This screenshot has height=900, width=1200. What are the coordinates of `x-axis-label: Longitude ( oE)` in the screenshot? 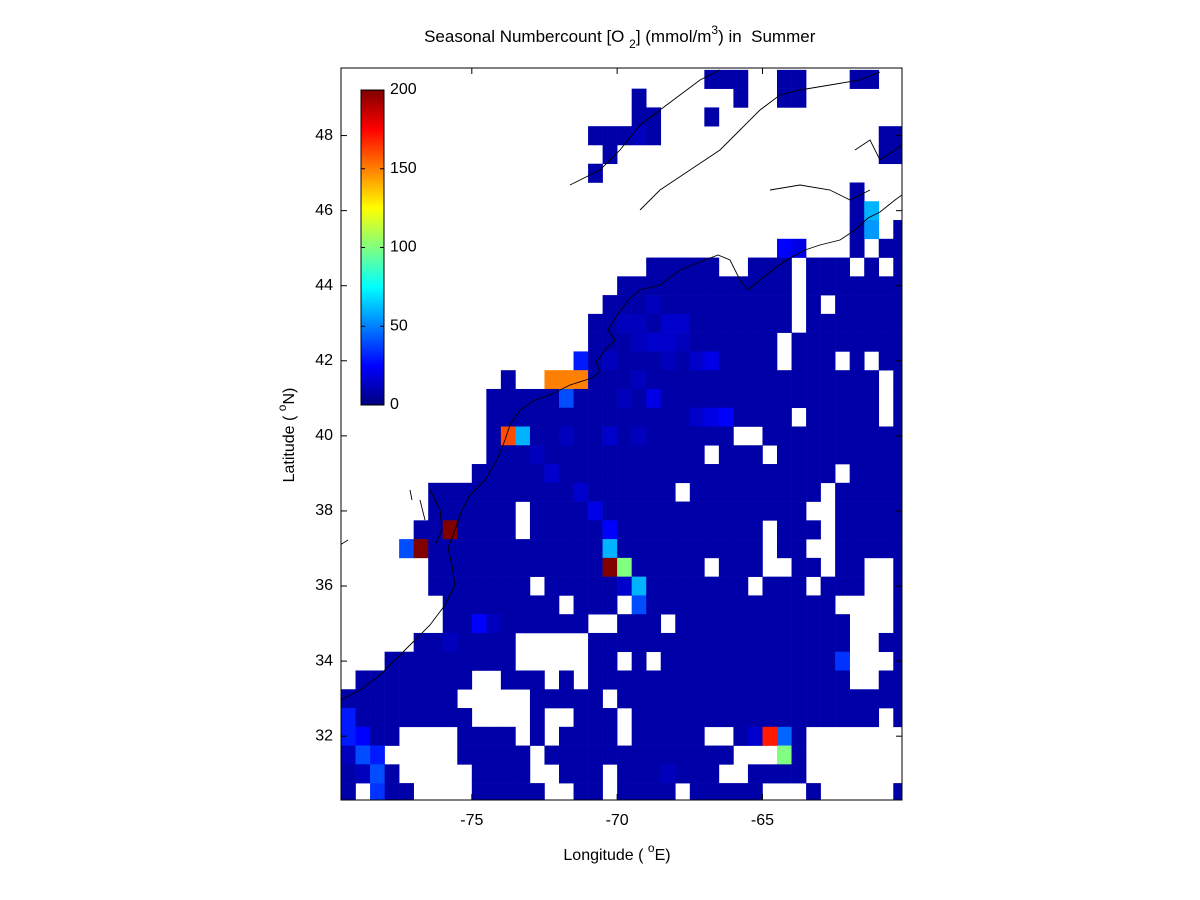 It's located at (616, 852).